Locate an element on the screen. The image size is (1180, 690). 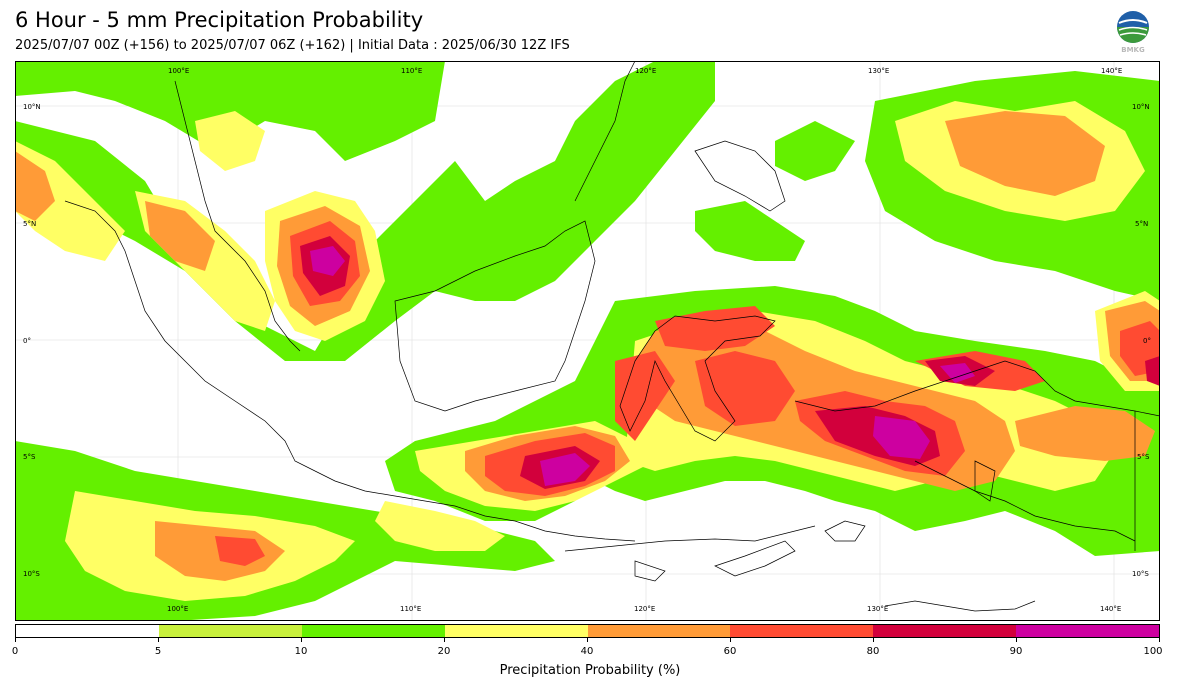
lon-tick-bottom-140: 140°E is located at coordinates (1111, 609).